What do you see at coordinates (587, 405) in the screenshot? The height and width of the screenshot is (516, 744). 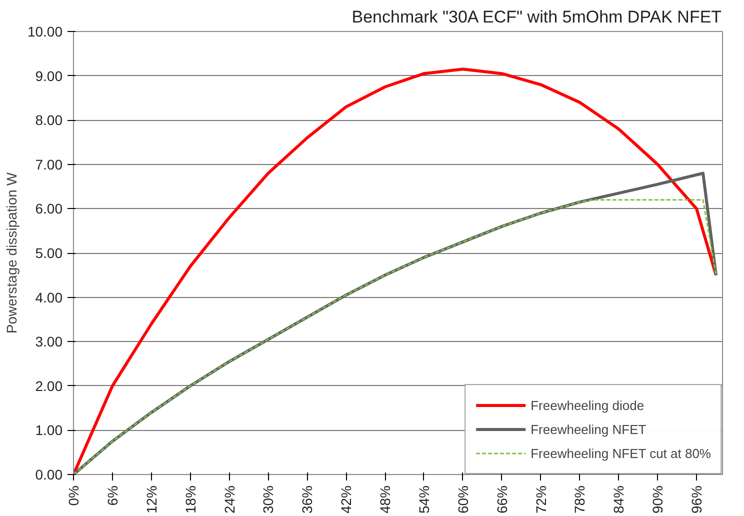 I see `legend-label: Freewheeling diode` at bounding box center [587, 405].